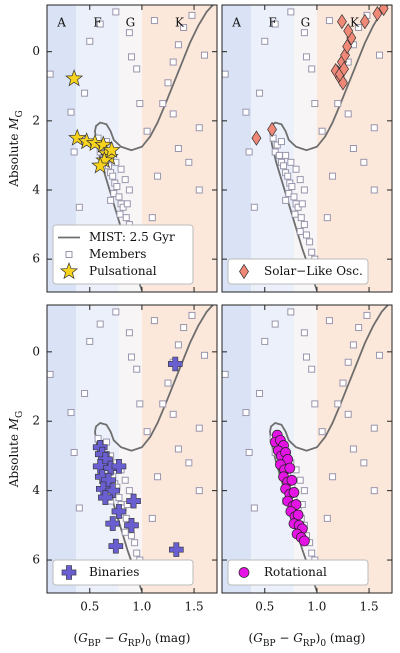 This screenshot has width=400, height=653. What do you see at coordinates (170, 638) in the screenshot?
I see `label-part: (mag)` at bounding box center [170, 638].